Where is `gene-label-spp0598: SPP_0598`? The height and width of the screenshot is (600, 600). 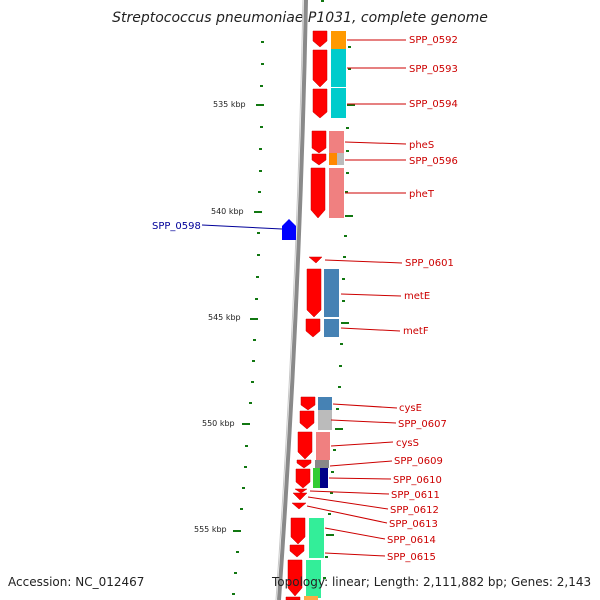
gene-label-spp0598: SPP_0598 is located at coordinates (176, 226).